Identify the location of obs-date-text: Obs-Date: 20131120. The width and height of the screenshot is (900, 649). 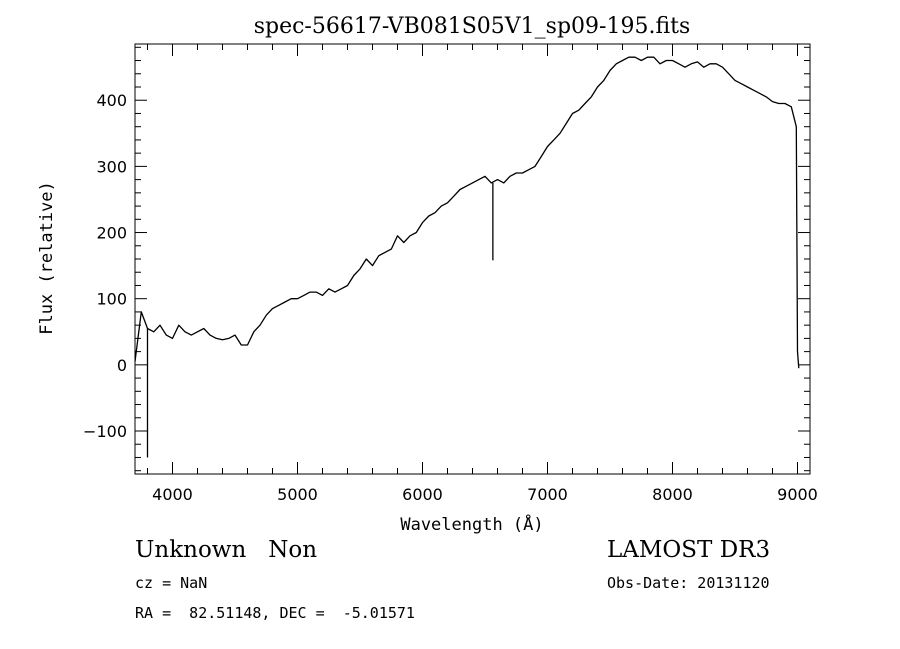
(688, 583).